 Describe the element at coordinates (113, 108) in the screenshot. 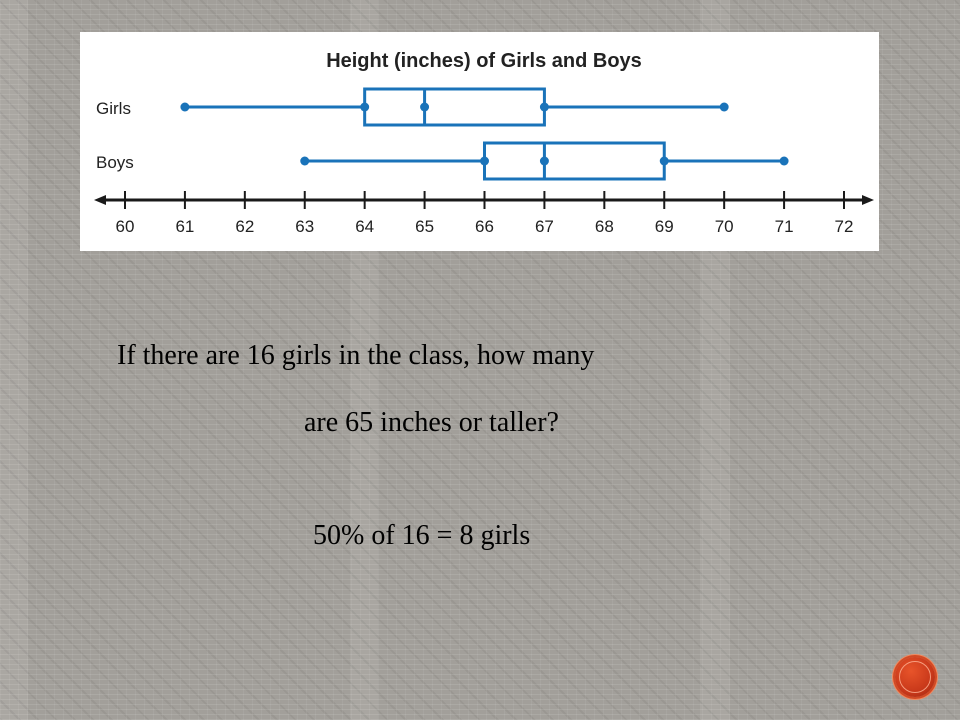

I see `series-label-girls: Girls` at that location.